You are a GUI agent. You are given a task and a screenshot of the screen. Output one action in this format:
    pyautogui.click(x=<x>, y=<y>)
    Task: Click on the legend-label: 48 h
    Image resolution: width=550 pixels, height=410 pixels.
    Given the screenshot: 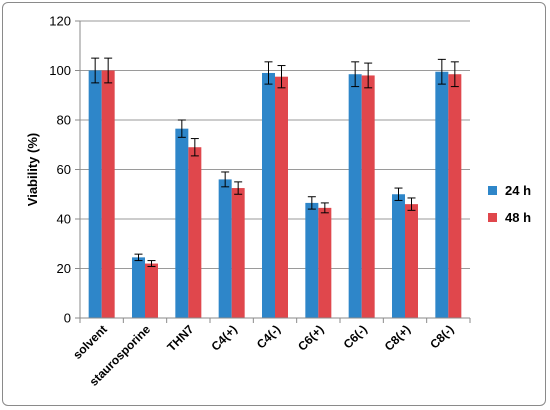 What is the action you would take?
    pyautogui.click(x=518, y=217)
    